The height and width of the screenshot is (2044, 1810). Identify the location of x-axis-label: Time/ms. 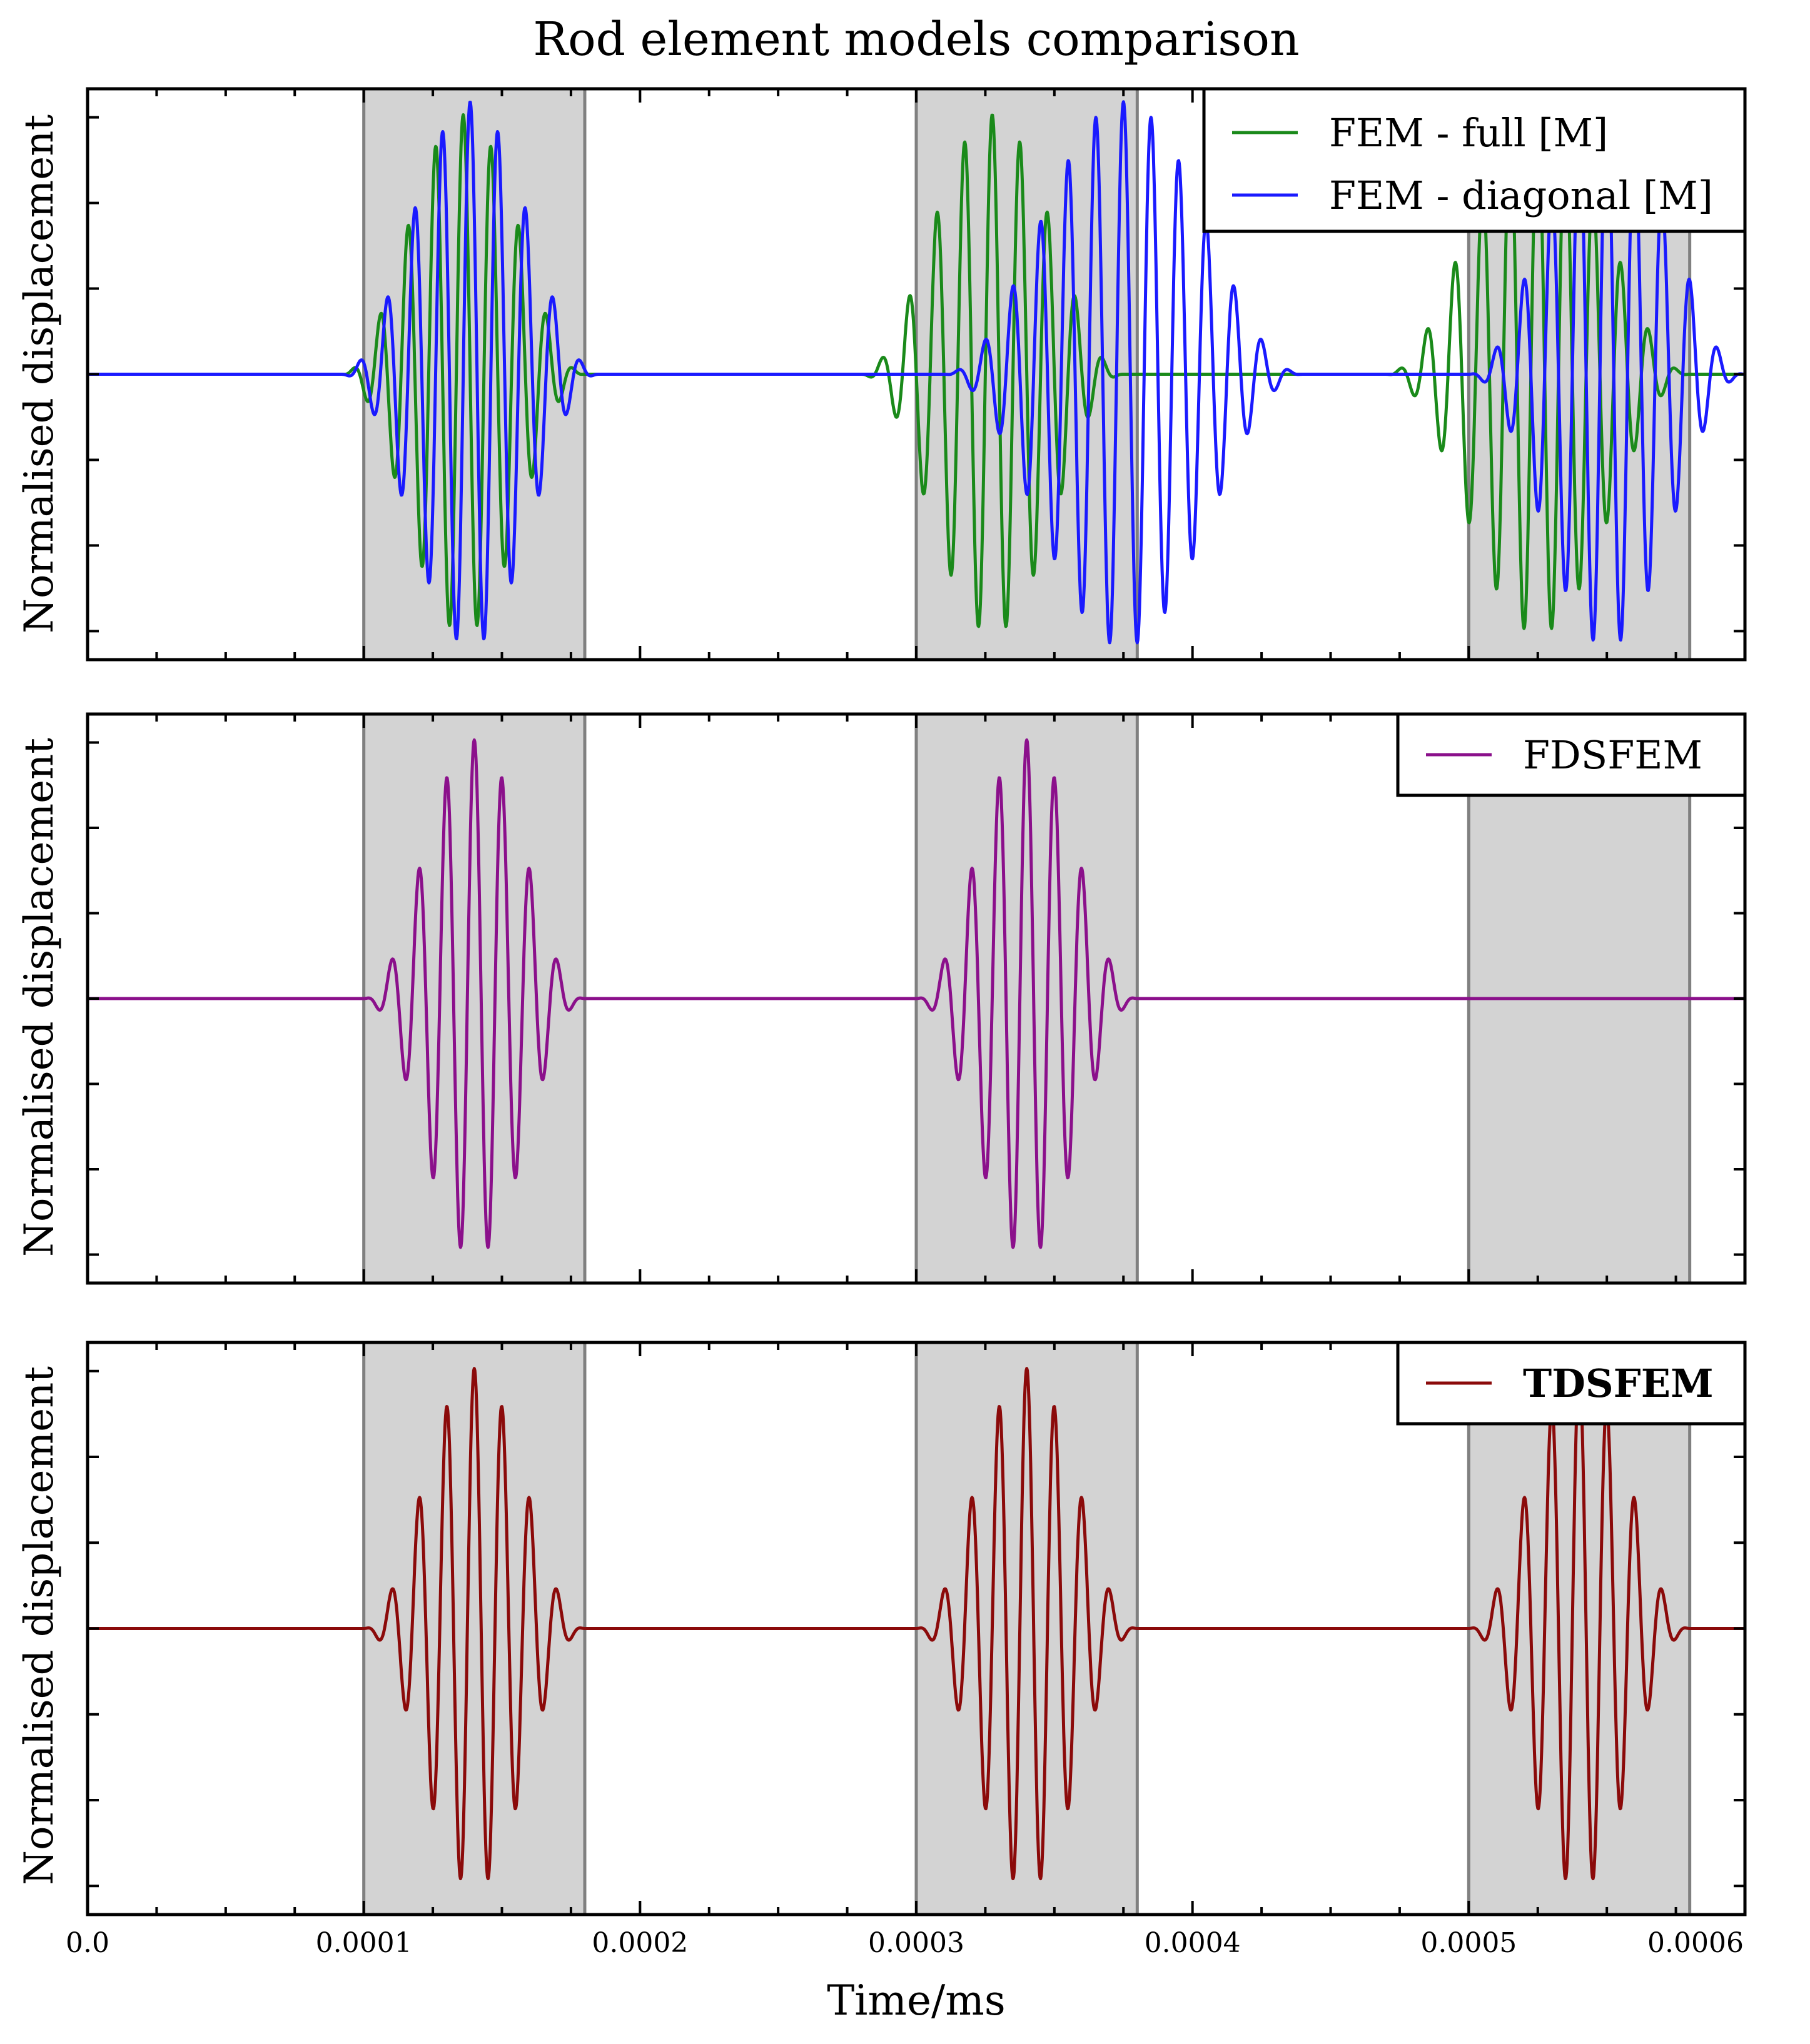
(916, 2000).